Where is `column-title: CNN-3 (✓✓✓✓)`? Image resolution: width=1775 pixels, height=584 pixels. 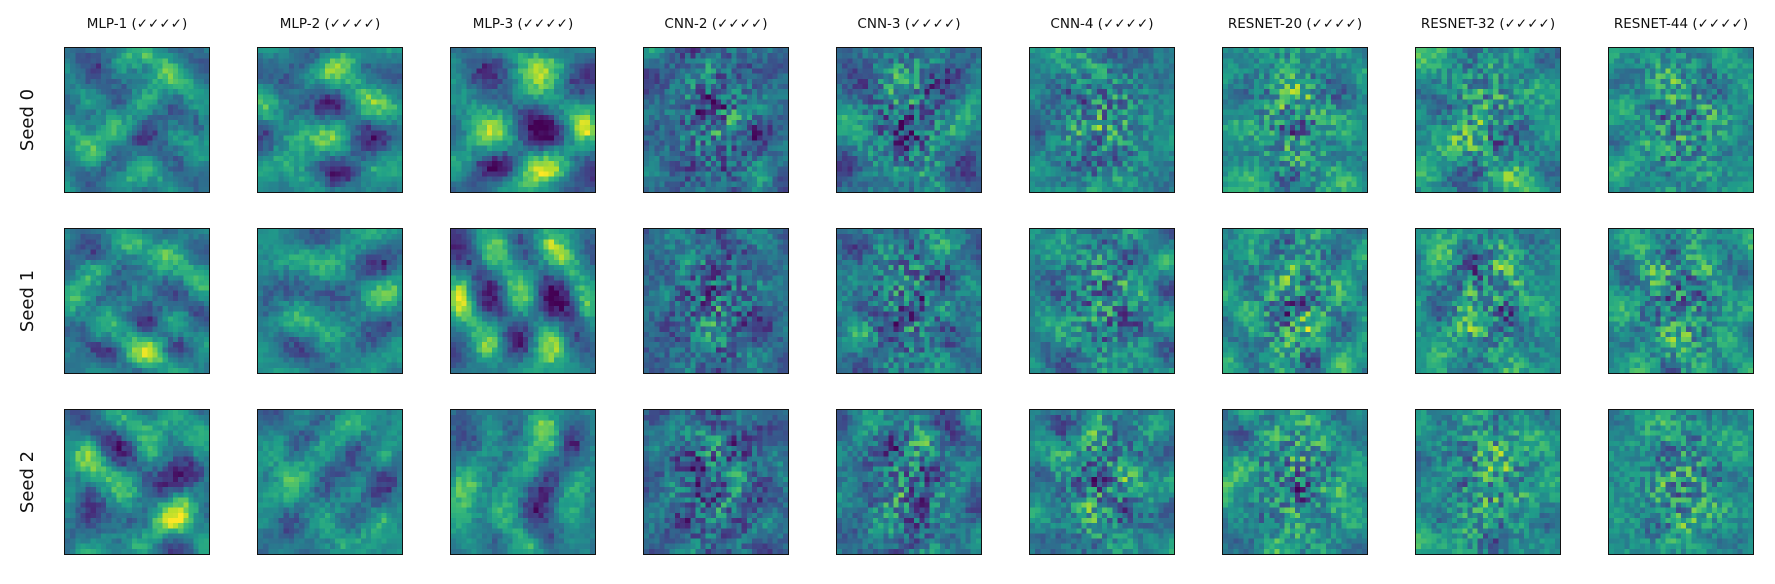
column-title: CNN-3 (✓✓✓✓) is located at coordinates (909, 26).